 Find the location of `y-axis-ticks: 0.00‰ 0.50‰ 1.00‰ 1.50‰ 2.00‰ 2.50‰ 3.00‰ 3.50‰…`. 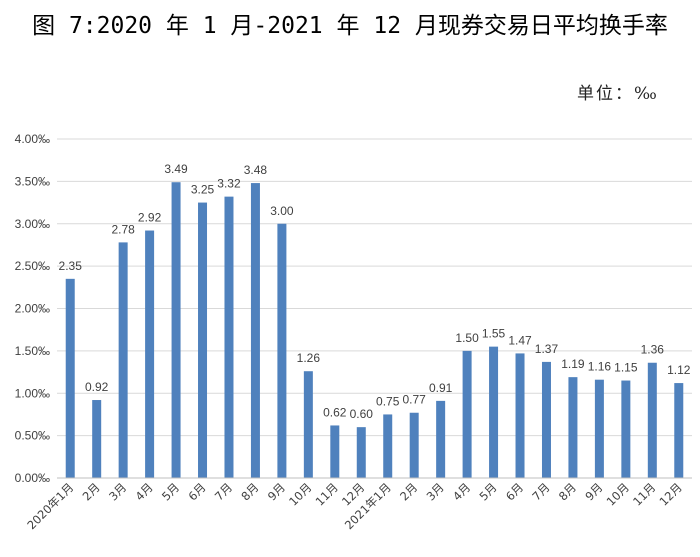

y-axis-ticks: 0.00‰ 0.50‰ 1.00‰ 1.50‰ 2.00‰ 2.50‰ 3.00‰ 3.50‰… is located at coordinates (32, 308).